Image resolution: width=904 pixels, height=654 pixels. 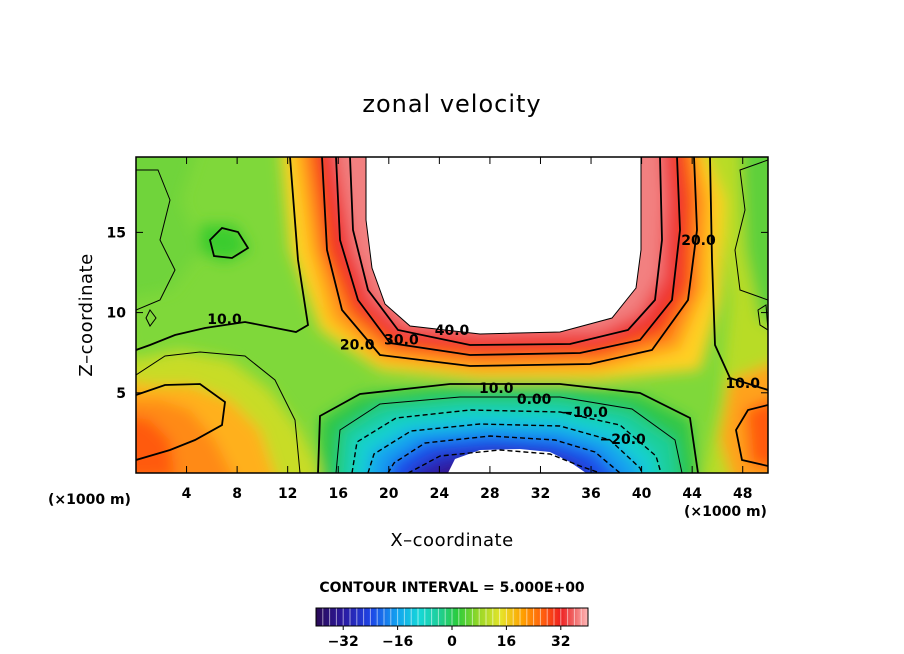 I want to click on x-tick-label: 44, so click(x=692, y=494).